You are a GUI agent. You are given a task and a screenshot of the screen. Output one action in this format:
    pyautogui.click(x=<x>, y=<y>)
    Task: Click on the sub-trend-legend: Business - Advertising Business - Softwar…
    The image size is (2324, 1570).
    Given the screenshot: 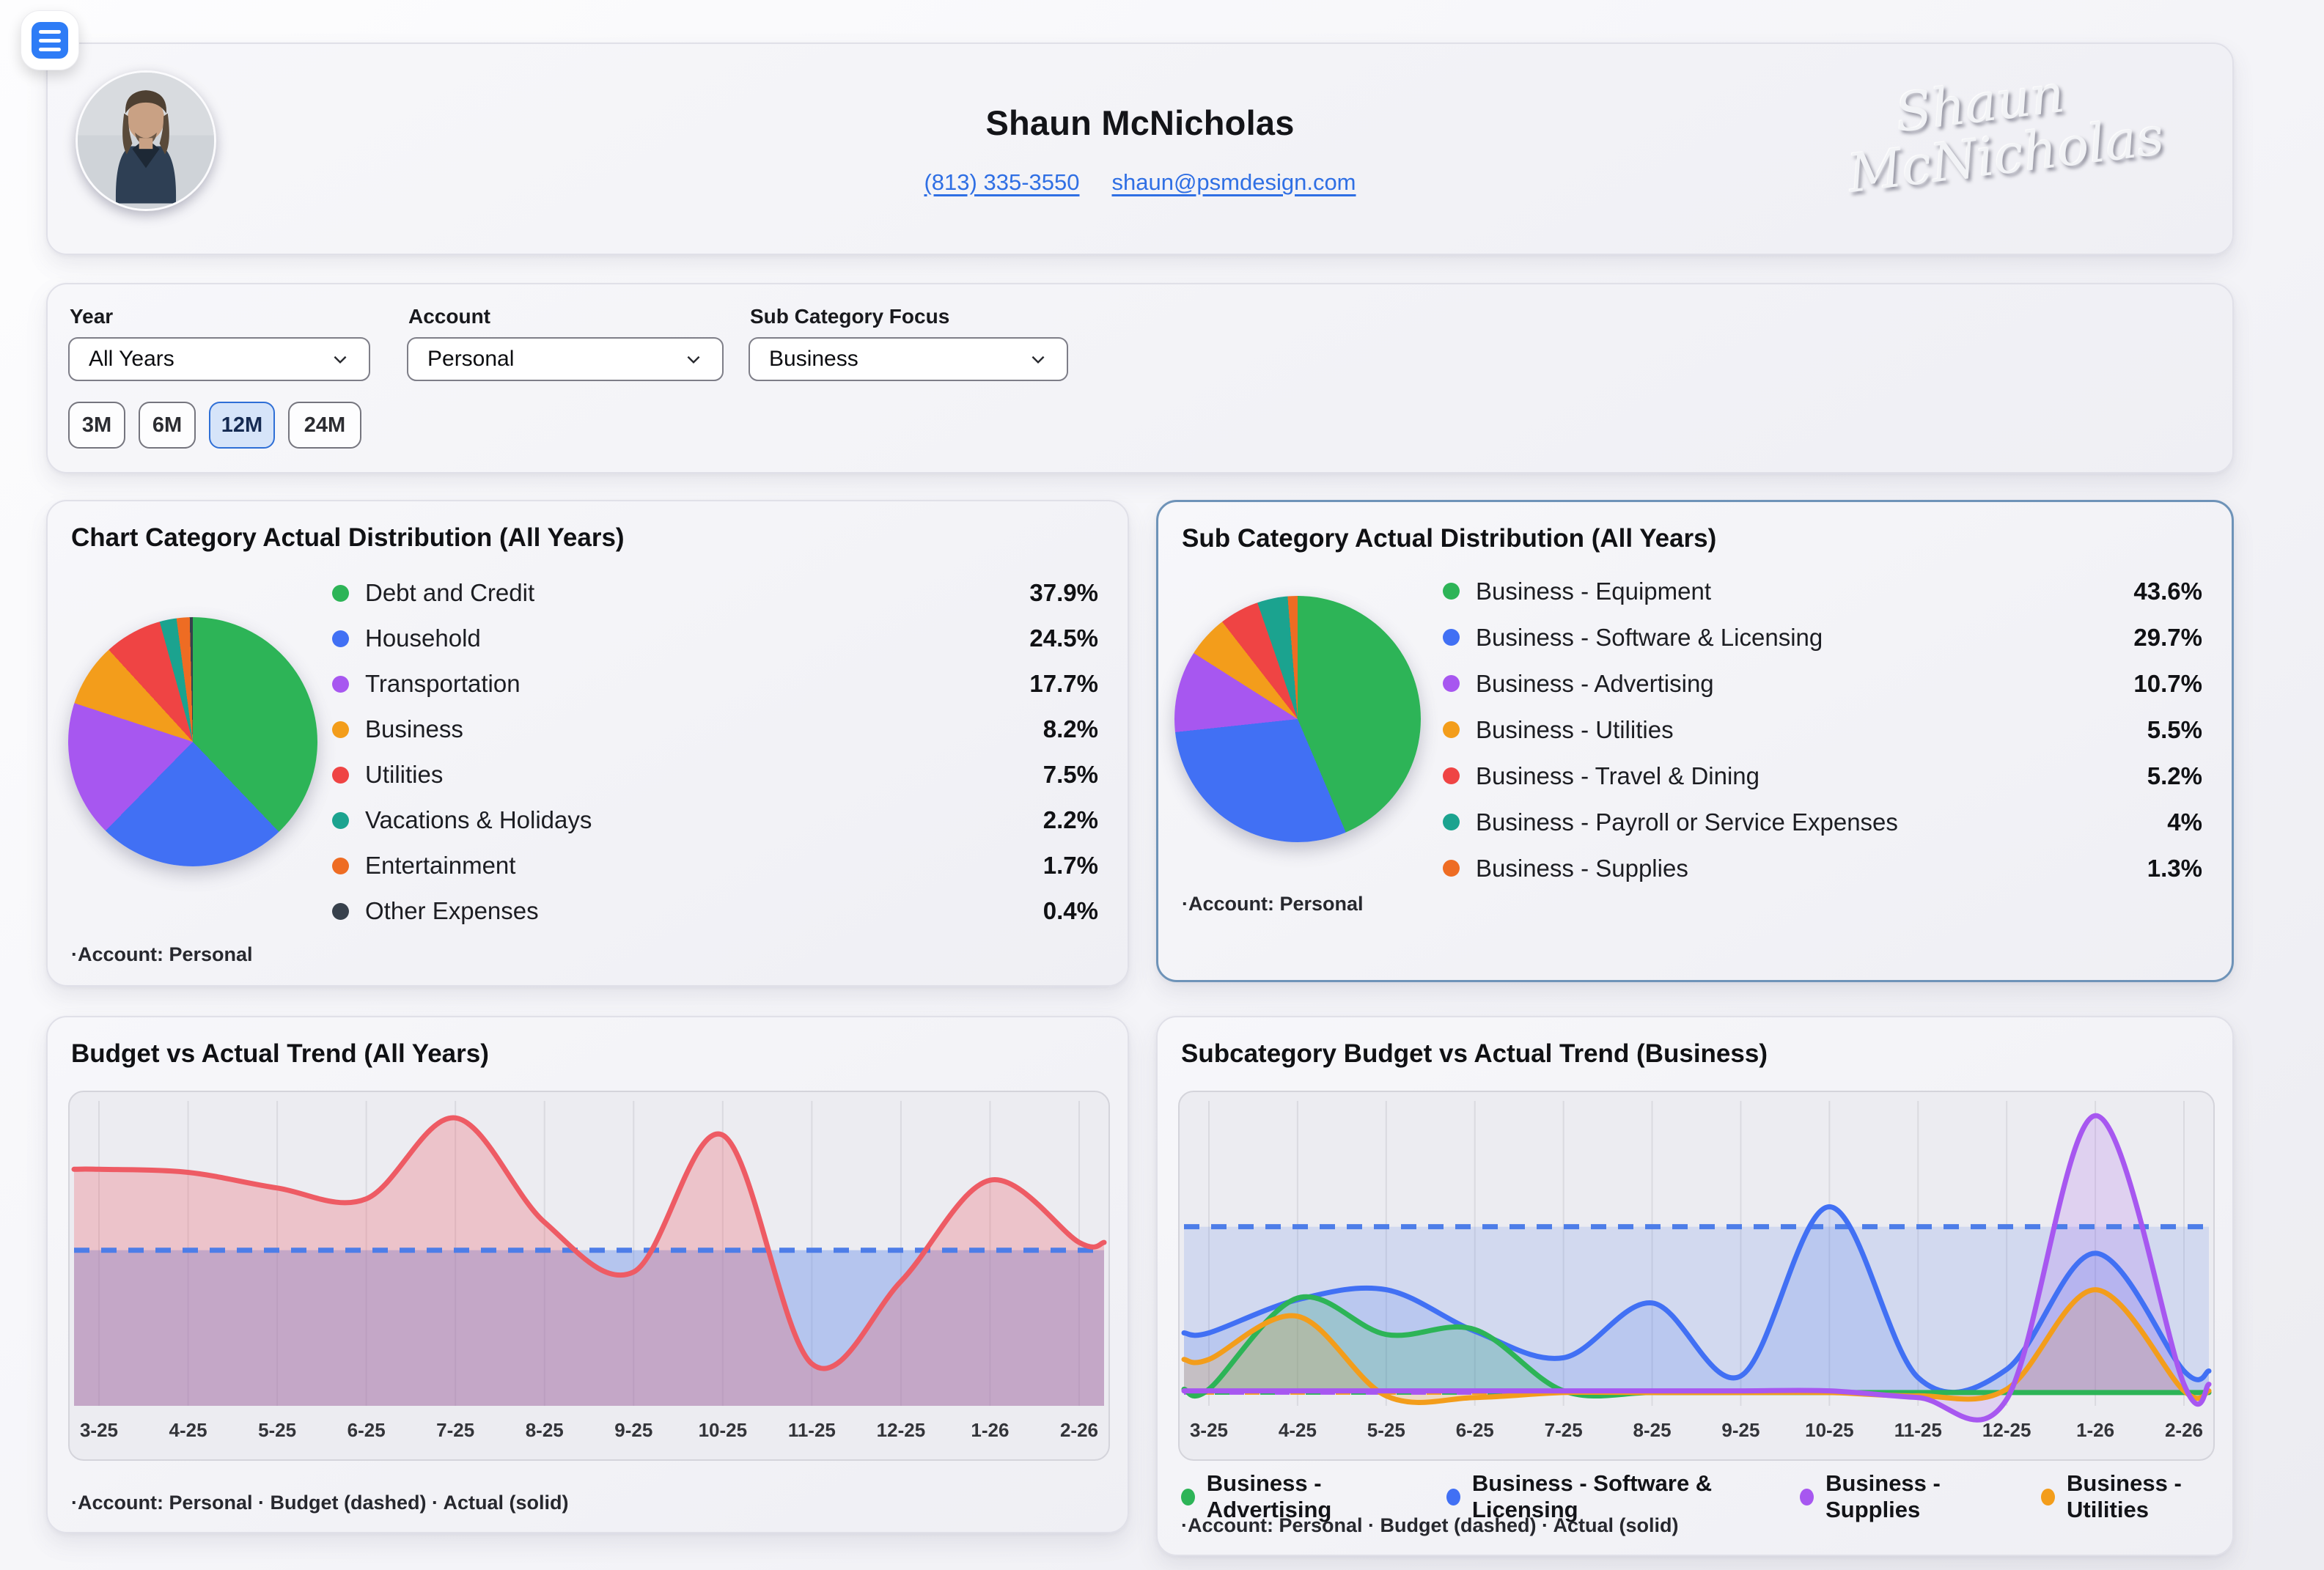 What is the action you would take?
    pyautogui.click(x=1706, y=1496)
    